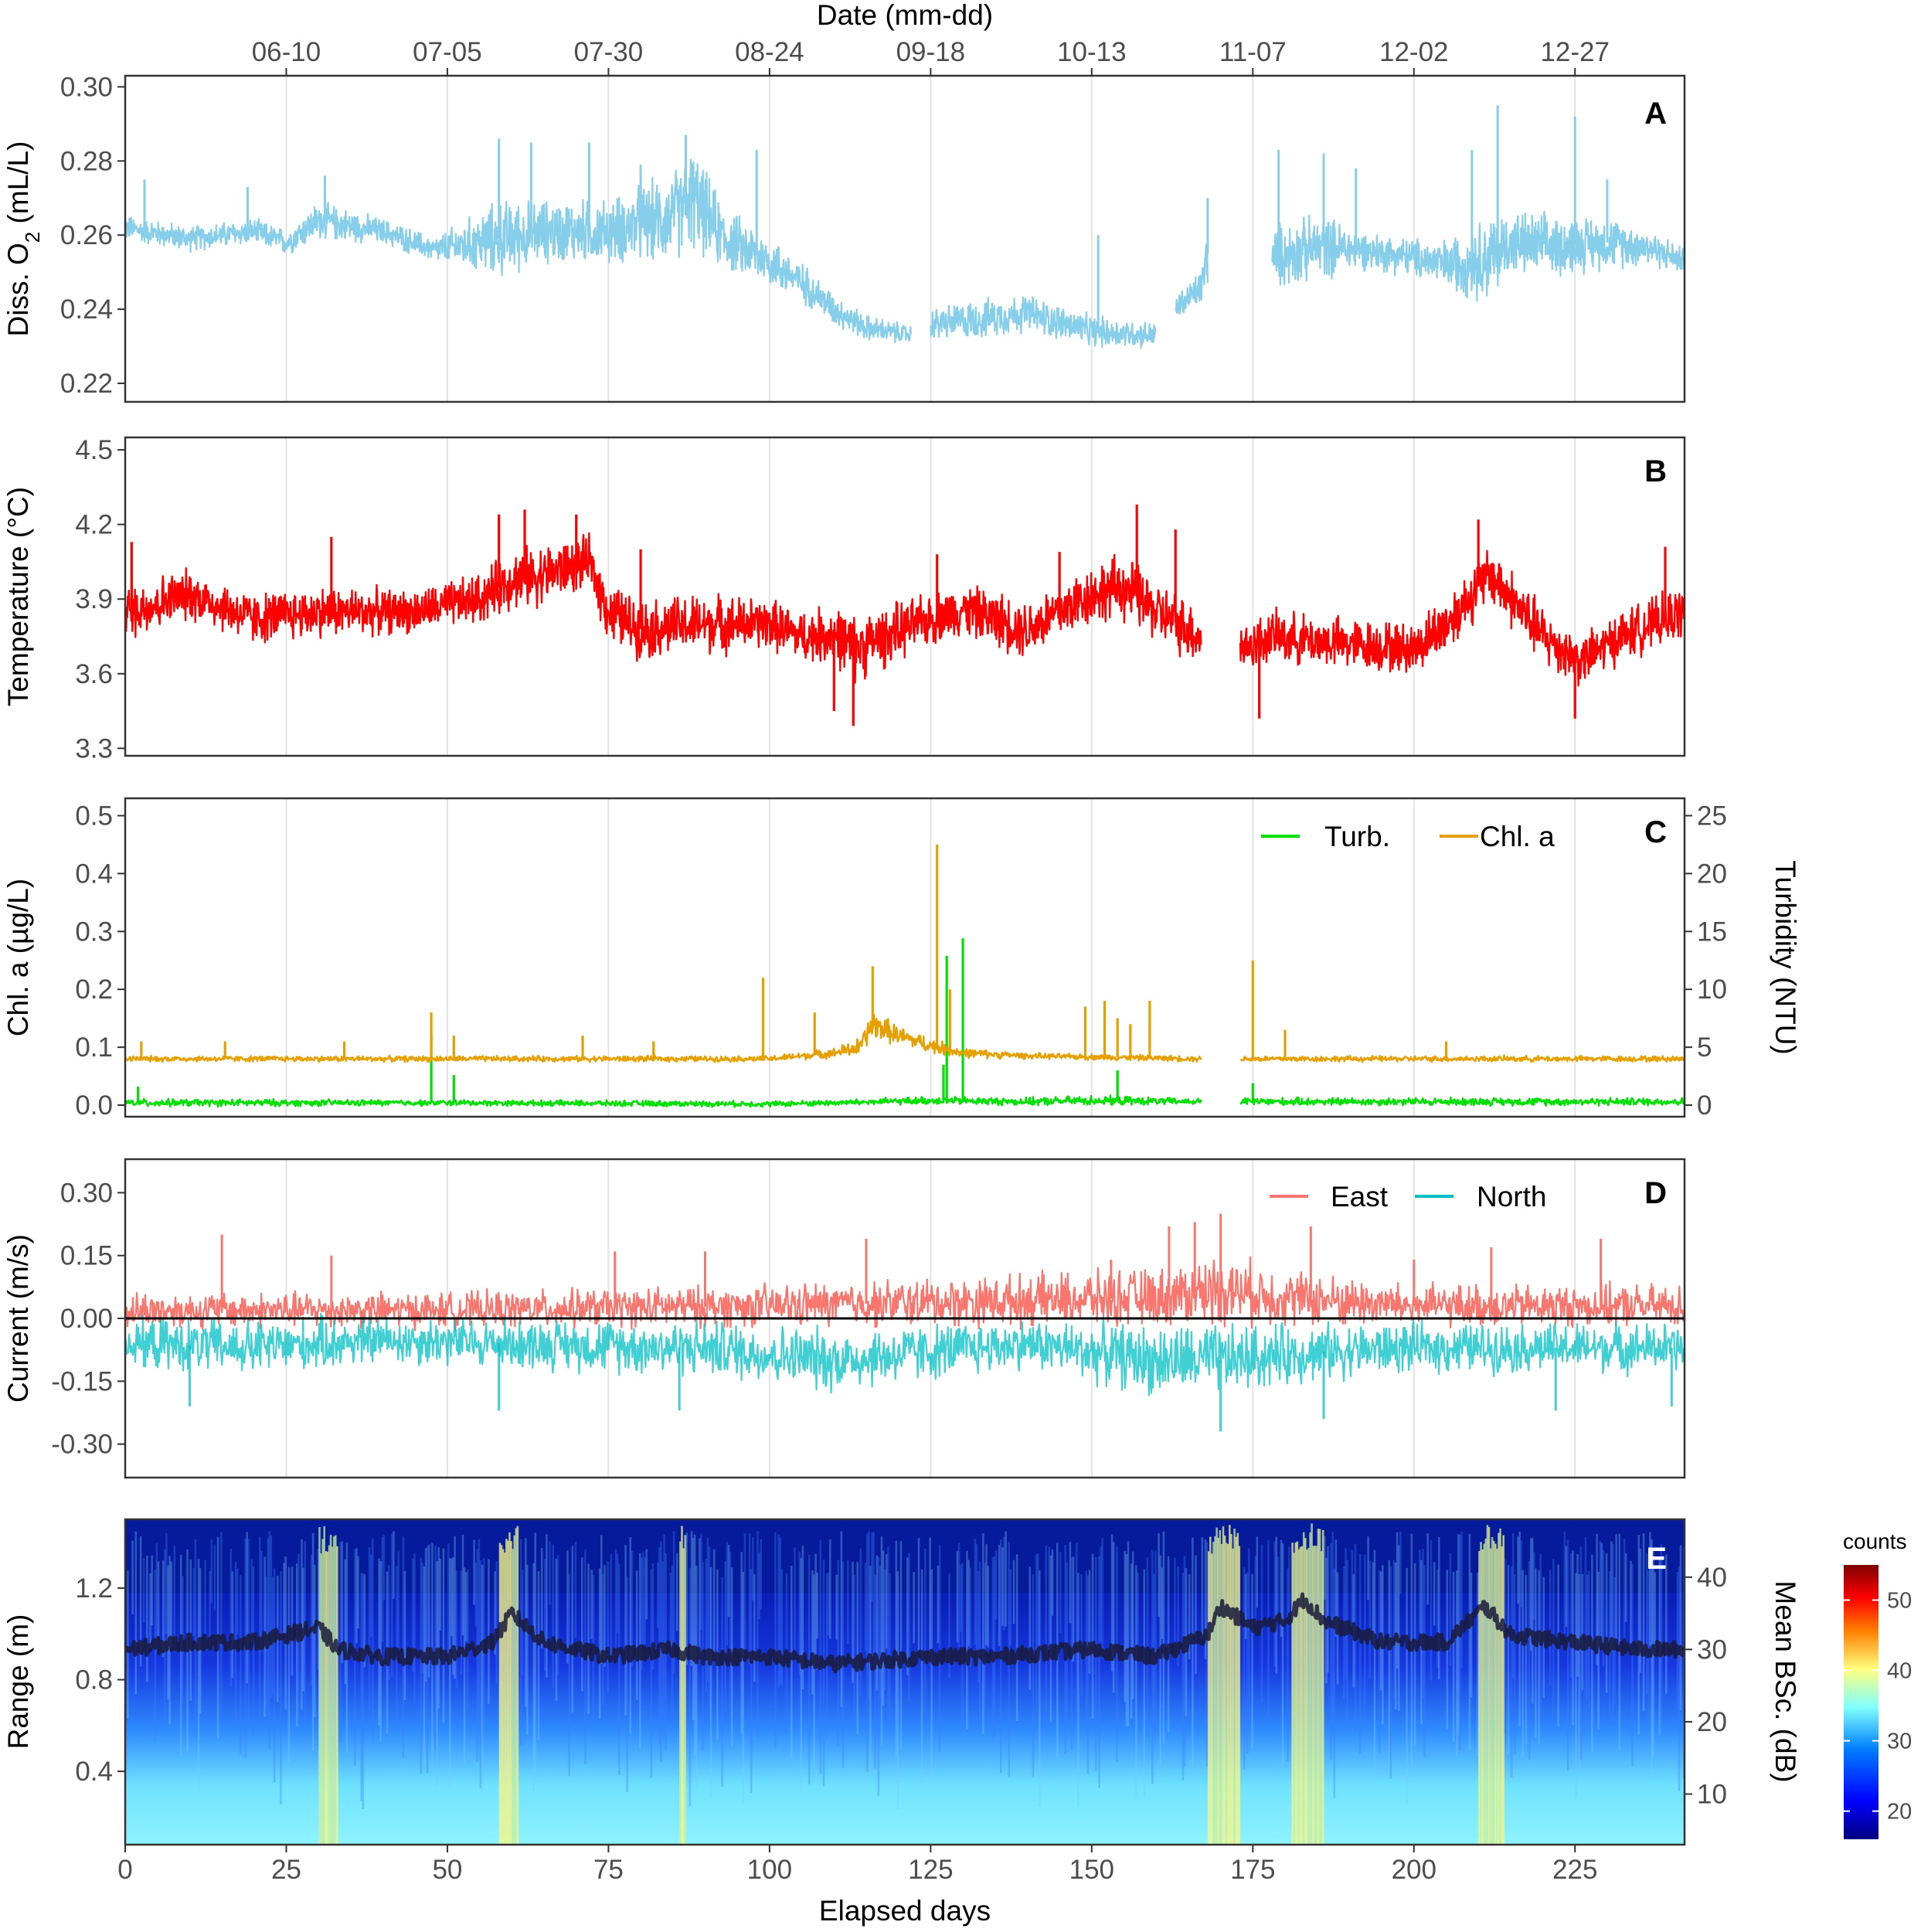  Describe the element at coordinates (1574, 1870) in the screenshot. I see `x-tick-label: 225` at that location.